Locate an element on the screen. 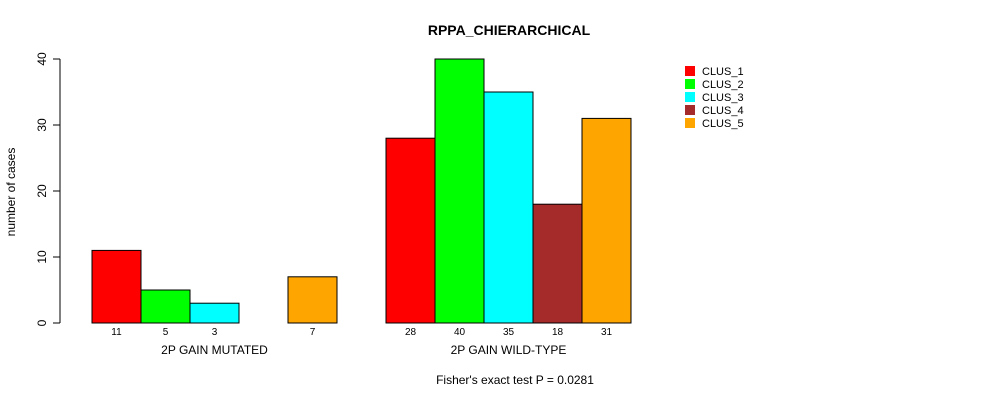 This screenshot has height=400, width=990. y-tick-label: 30 is located at coordinates (42, 125).